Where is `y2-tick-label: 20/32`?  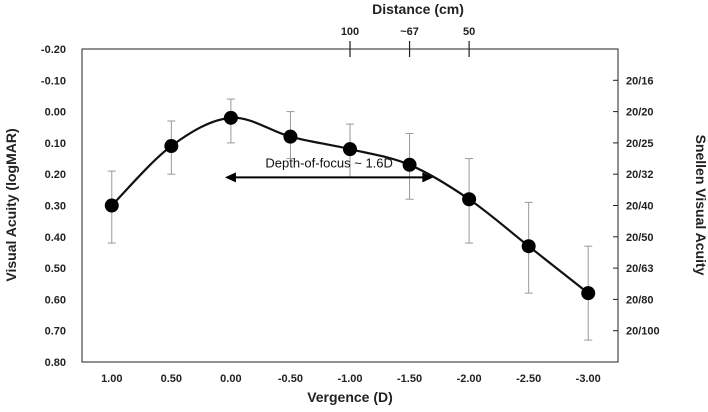
y2-tick-label: 20/32 is located at coordinates (640, 175).